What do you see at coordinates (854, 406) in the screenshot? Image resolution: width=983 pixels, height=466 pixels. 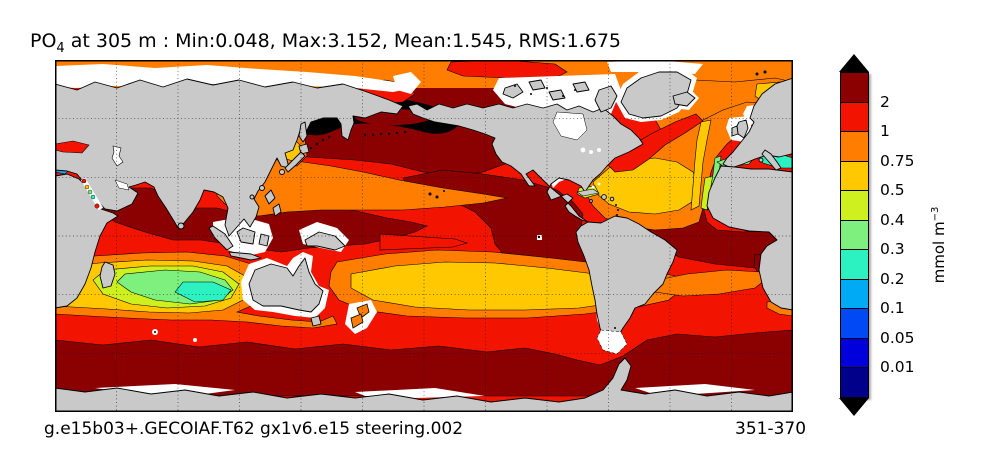 I see `colorbar-under-arrow` at bounding box center [854, 406].